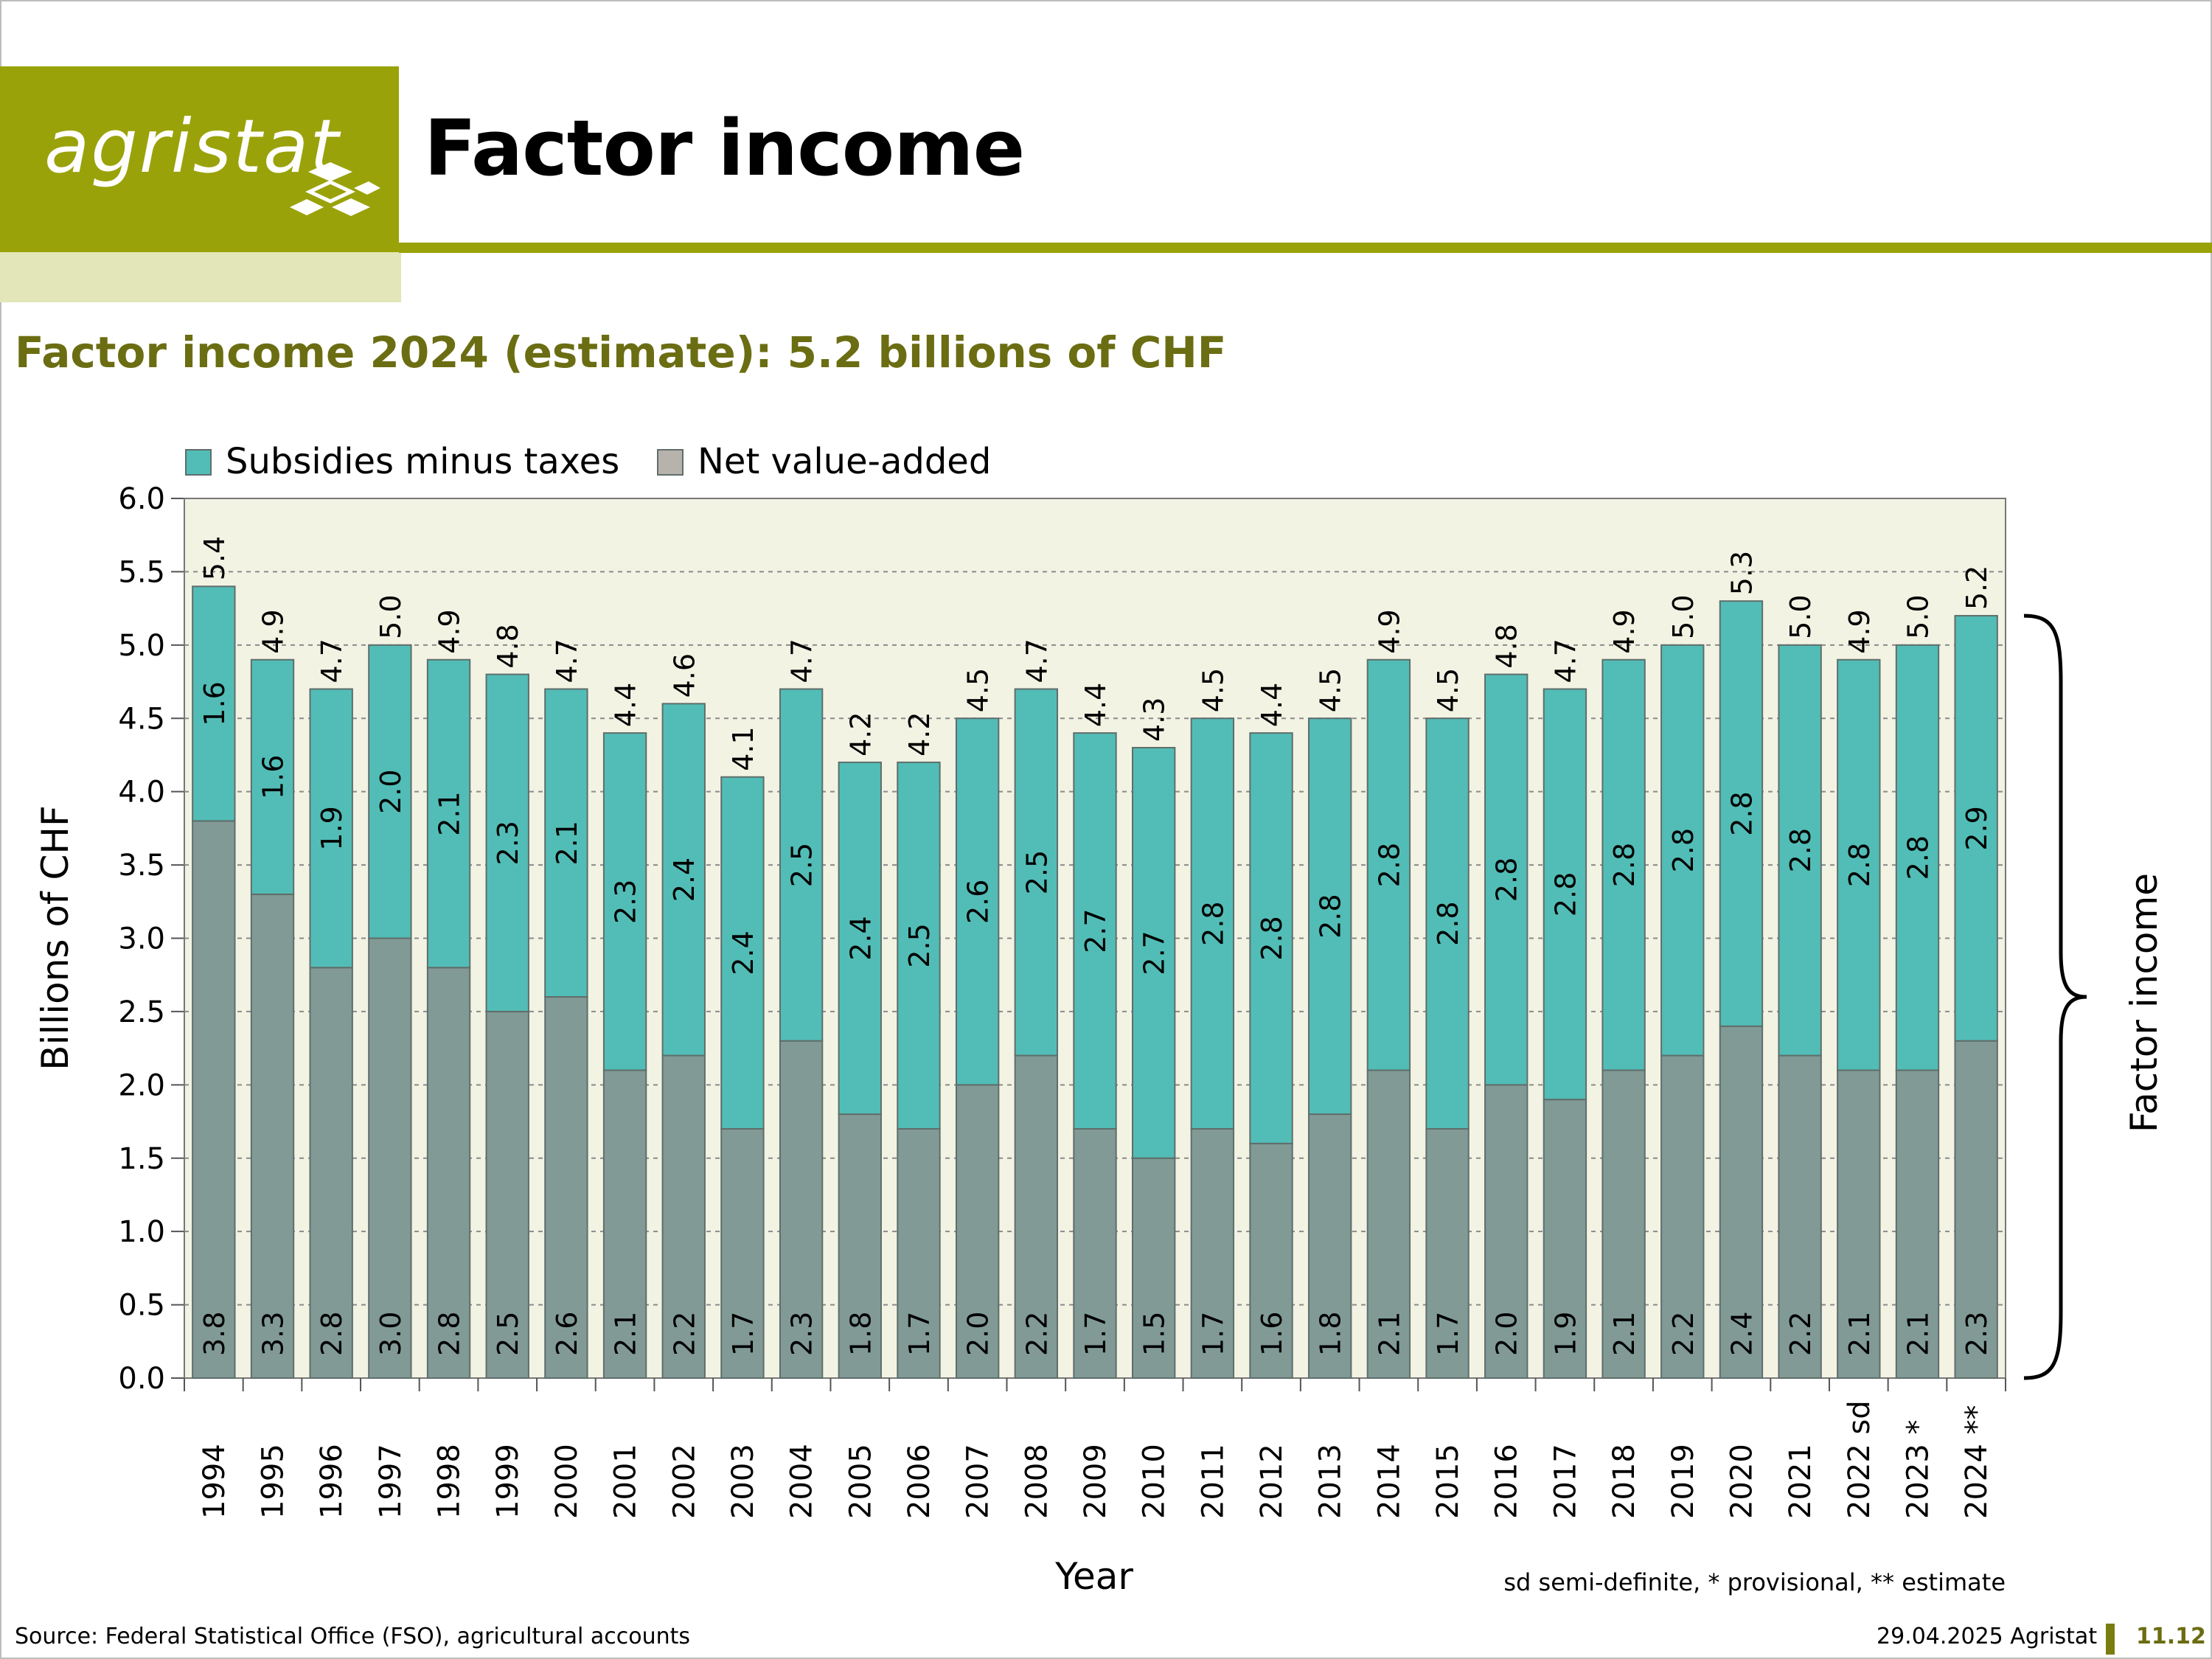  What do you see at coordinates (141, 499) in the screenshot?
I see `y-tick-label: 6.0` at bounding box center [141, 499].